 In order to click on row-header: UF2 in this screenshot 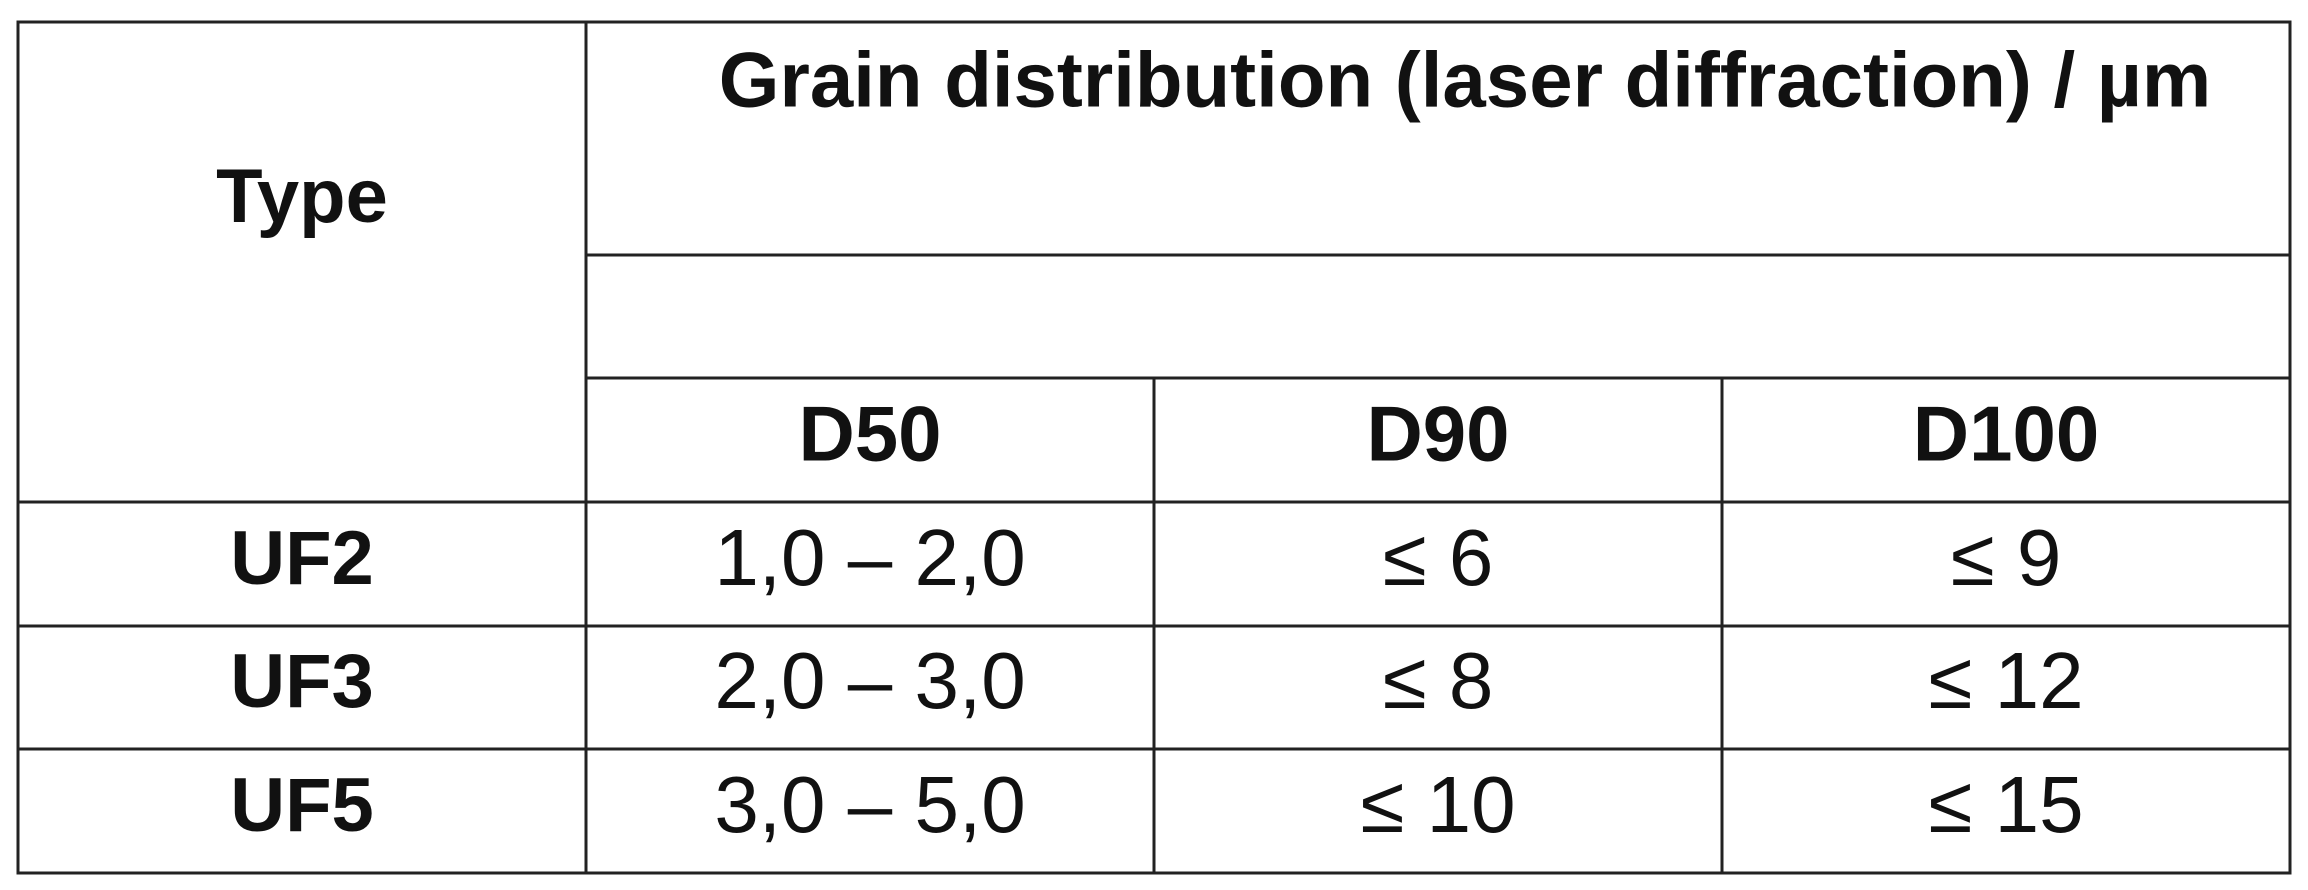, I will do `click(302, 558)`.